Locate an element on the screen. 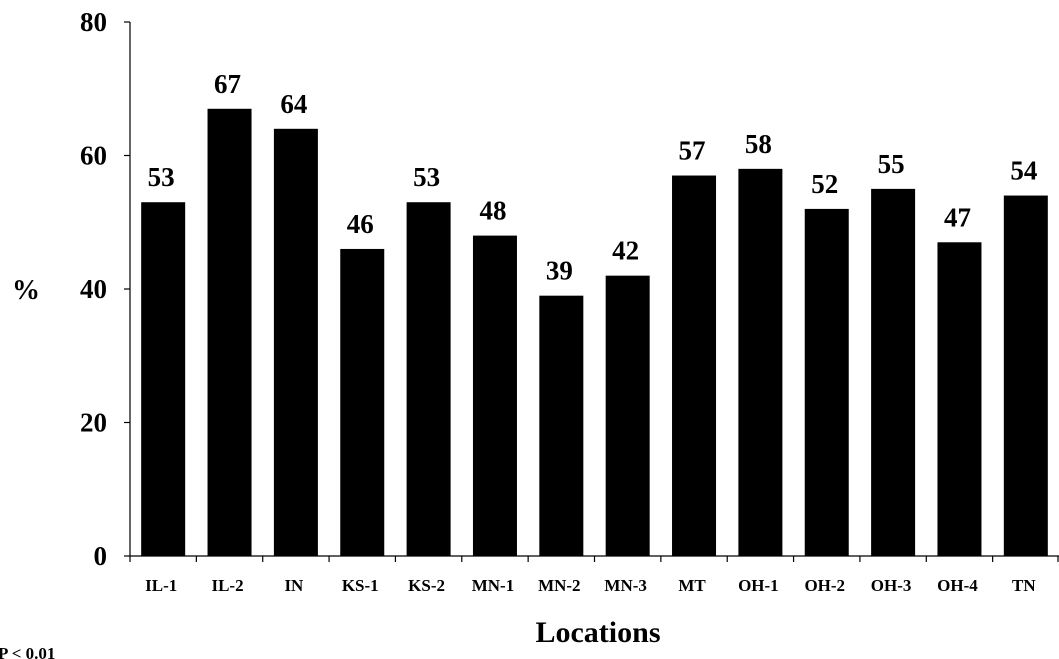 This screenshot has width=1059, height=659. x-tick-label: MN-2 is located at coordinates (559, 585).